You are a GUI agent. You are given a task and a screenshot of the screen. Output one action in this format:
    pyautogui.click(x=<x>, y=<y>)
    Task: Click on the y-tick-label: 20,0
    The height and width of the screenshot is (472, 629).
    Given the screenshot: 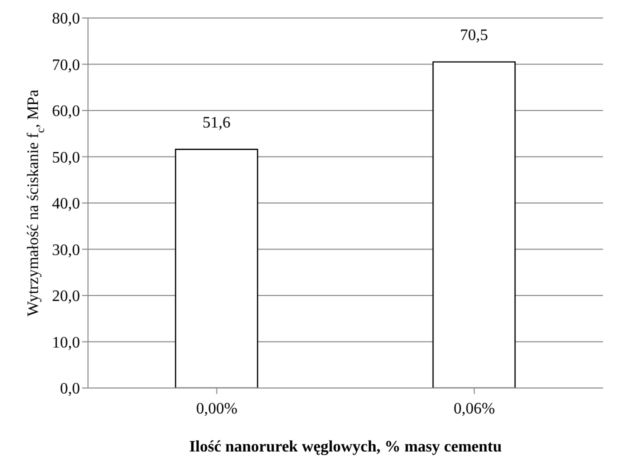 What is the action you would take?
    pyautogui.click(x=66, y=297)
    